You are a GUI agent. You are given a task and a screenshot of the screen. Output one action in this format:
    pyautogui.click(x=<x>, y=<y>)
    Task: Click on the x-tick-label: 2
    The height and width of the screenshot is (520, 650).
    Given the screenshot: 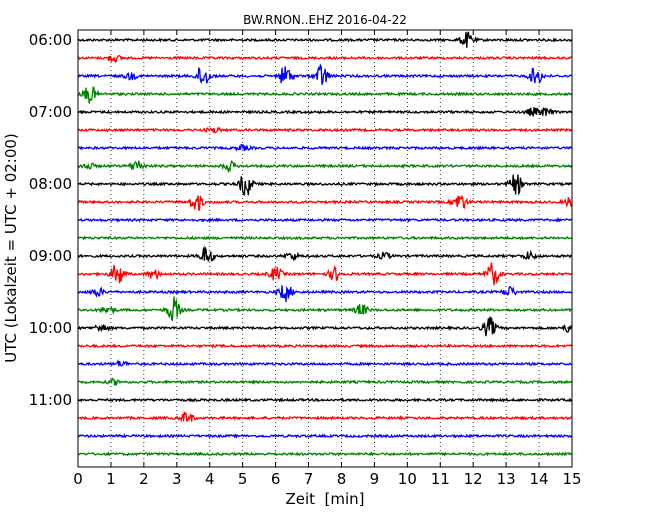 What is the action you would take?
    pyautogui.click(x=144, y=479)
    